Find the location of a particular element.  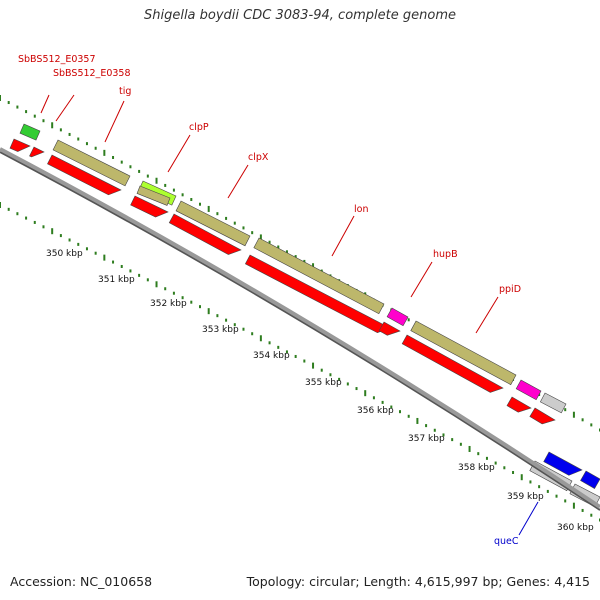

gene-label-hupb: hupB is located at coordinates (445, 254).